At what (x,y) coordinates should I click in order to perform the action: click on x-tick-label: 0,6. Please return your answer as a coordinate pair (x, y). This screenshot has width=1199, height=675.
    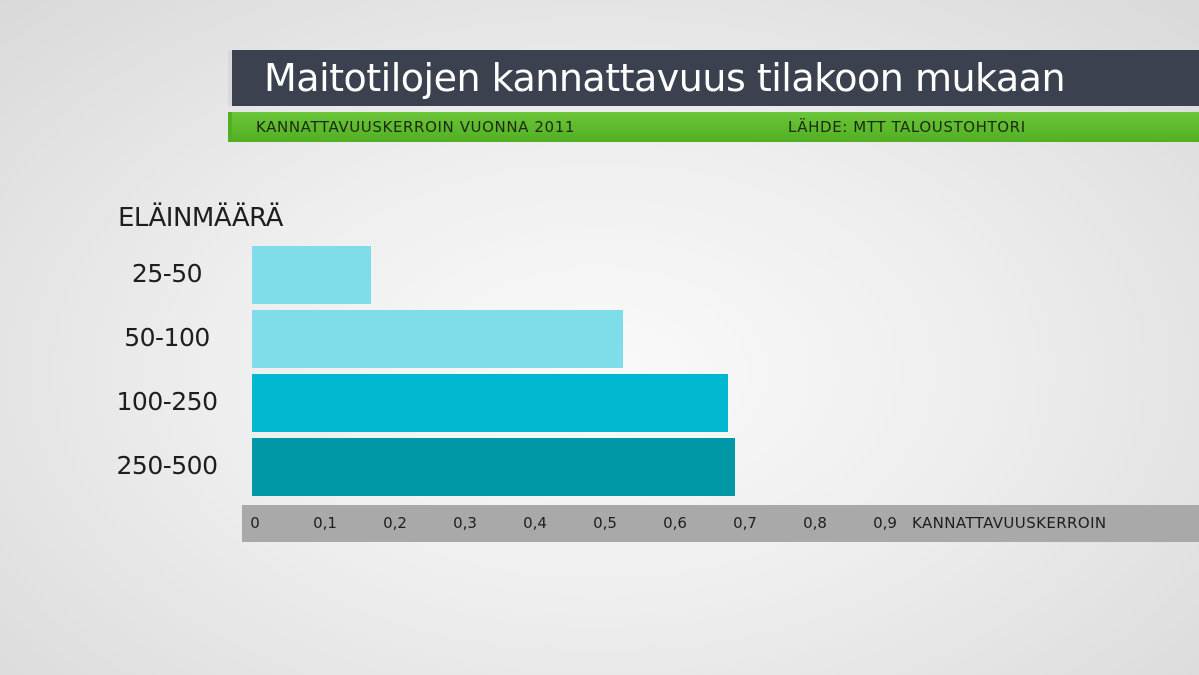
    Looking at the image, I should click on (675, 523).